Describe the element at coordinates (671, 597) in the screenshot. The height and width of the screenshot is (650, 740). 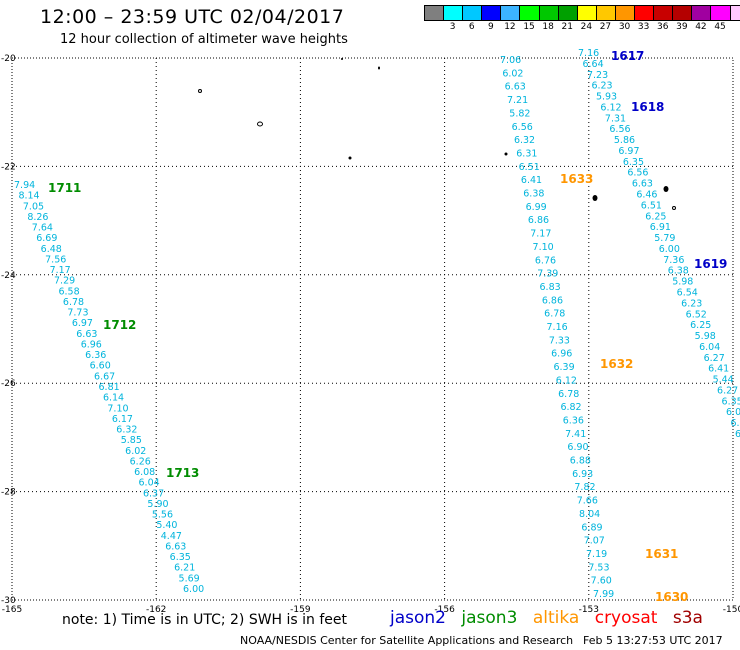
I see `pass-label: 1630` at that location.